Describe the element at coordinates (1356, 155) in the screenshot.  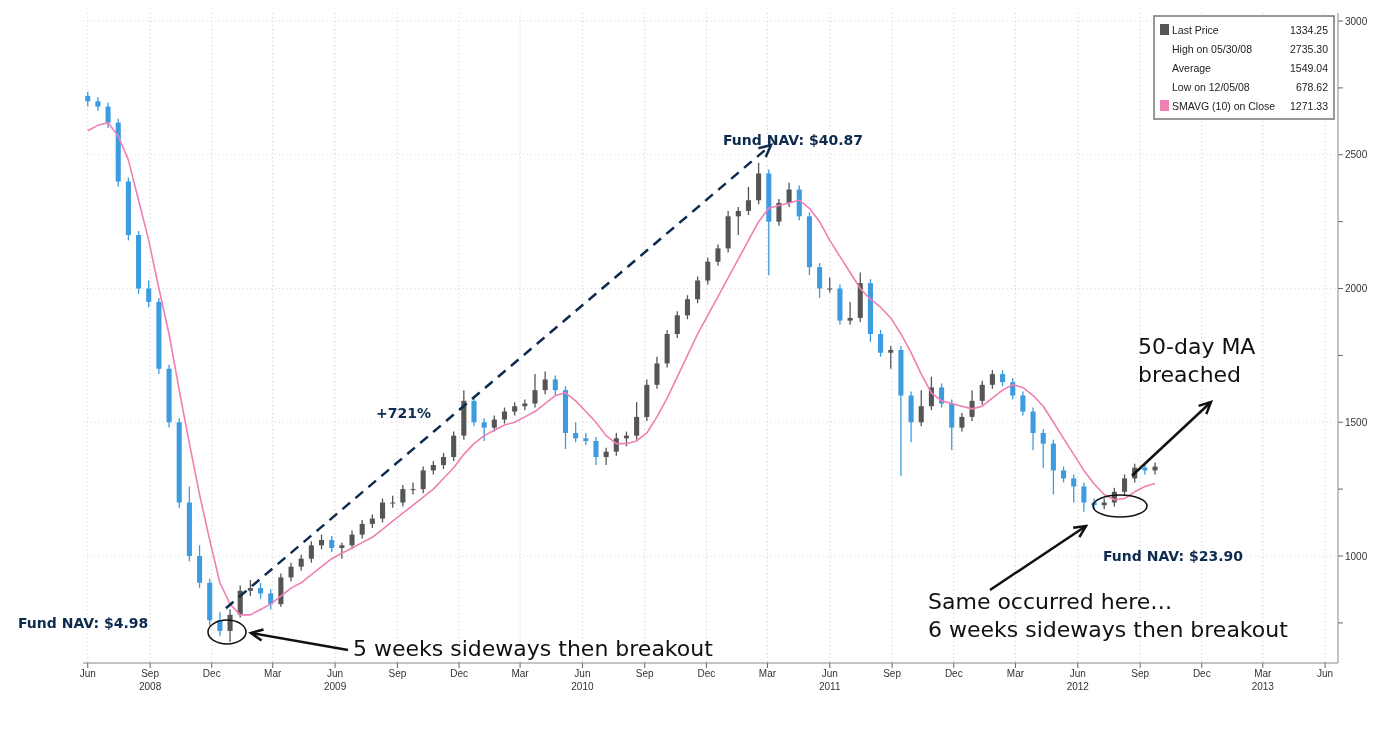
I see `y-tick-label: 2500` at that location.